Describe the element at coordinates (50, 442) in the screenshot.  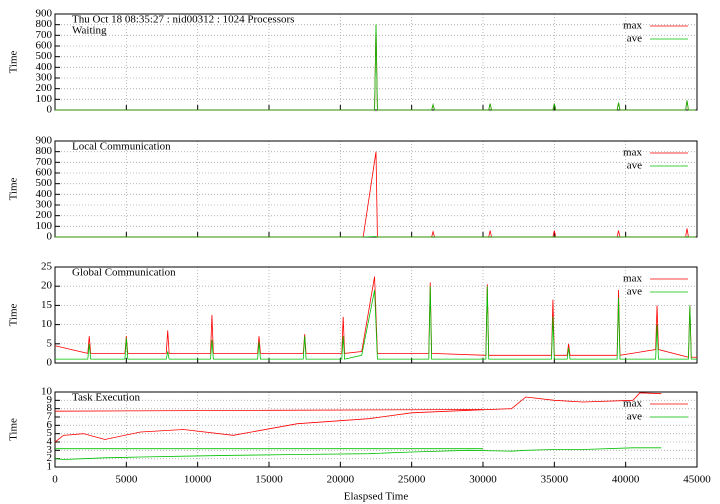
I see `y-tick-label: 4` at that location.